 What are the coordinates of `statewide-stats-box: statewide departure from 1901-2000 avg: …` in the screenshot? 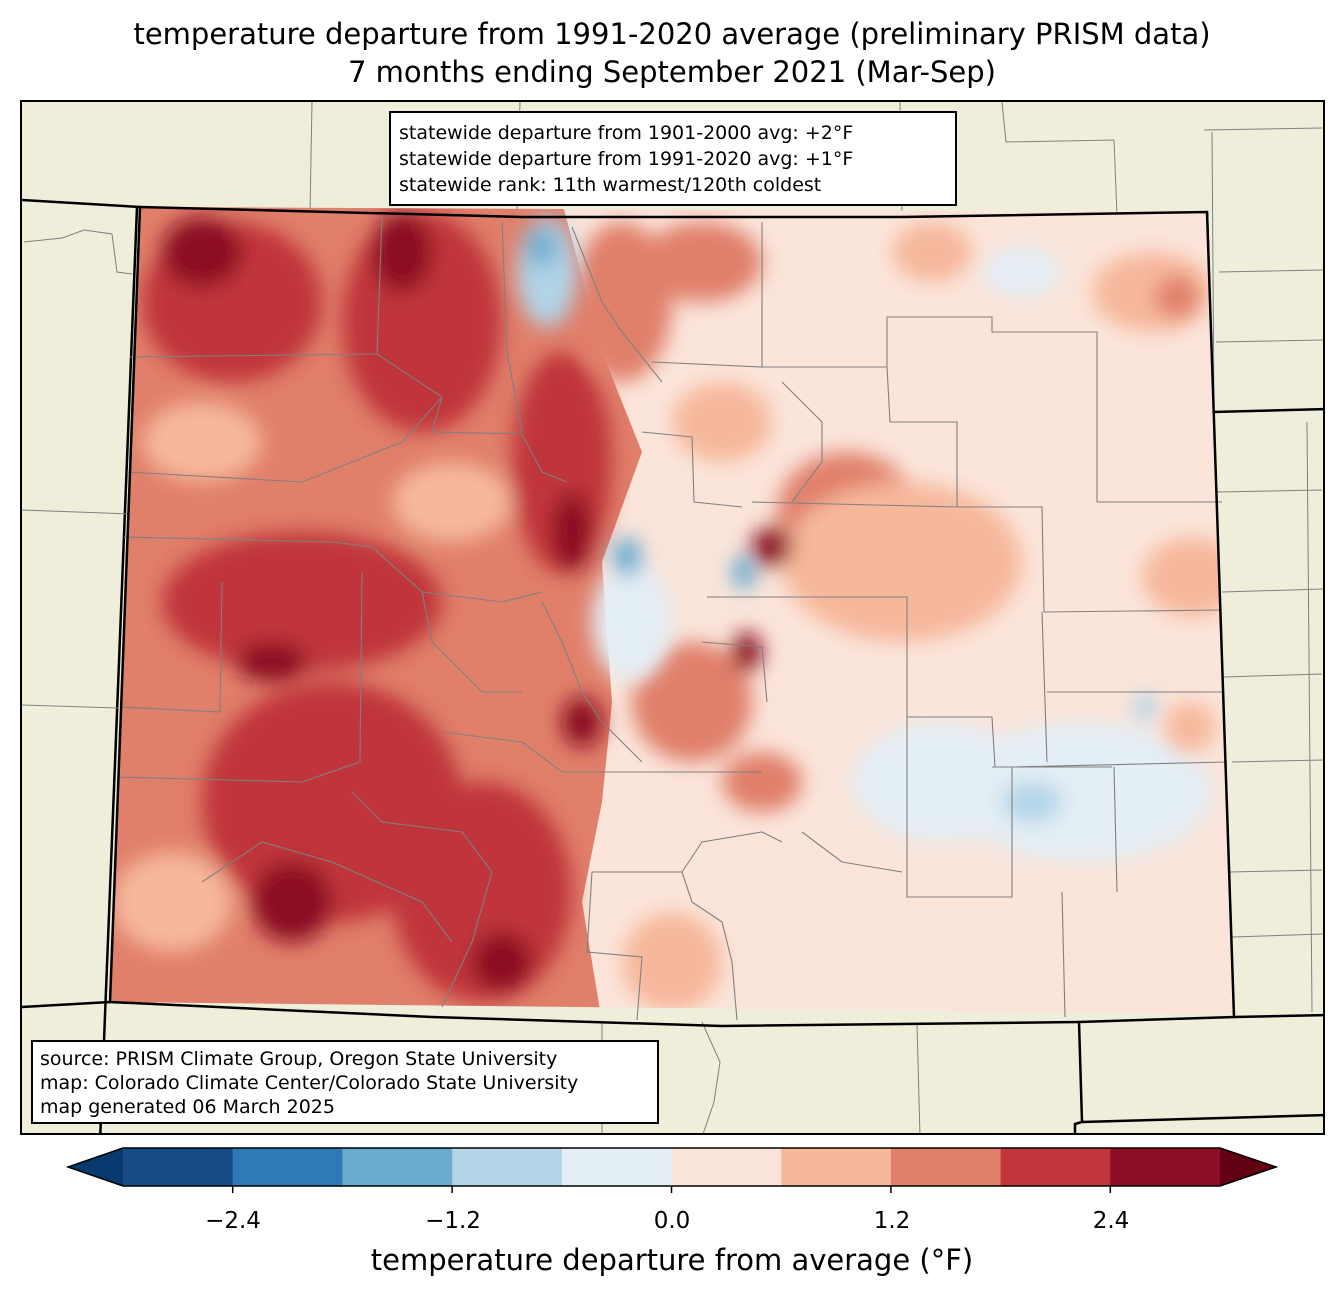 It's located at (673, 158).